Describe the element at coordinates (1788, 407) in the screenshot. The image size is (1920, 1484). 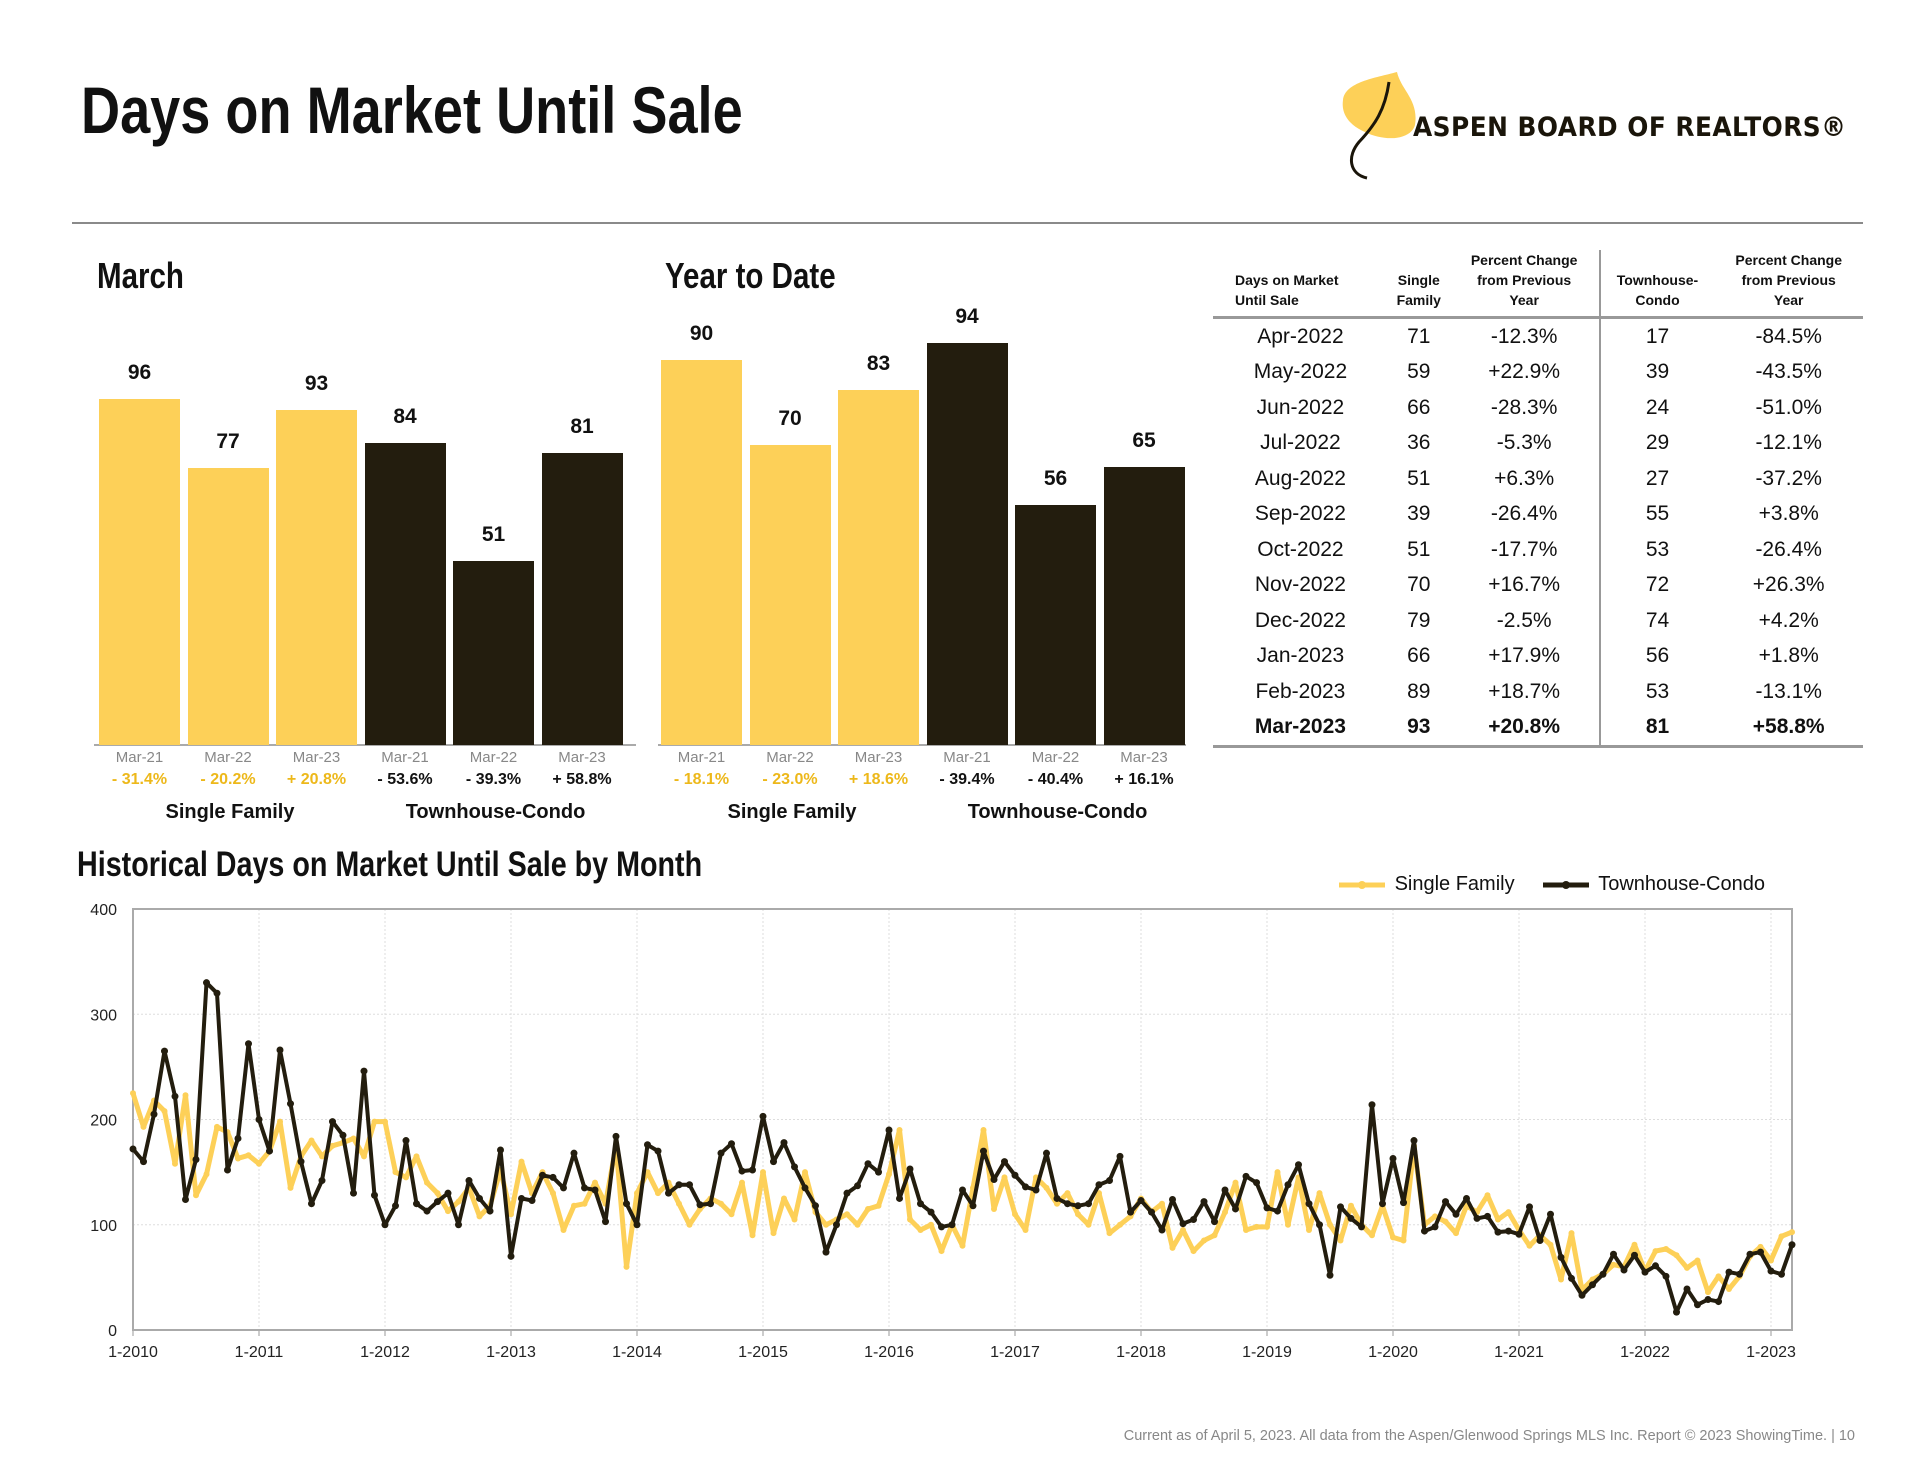
I see `table-cell: -51.0%` at that location.